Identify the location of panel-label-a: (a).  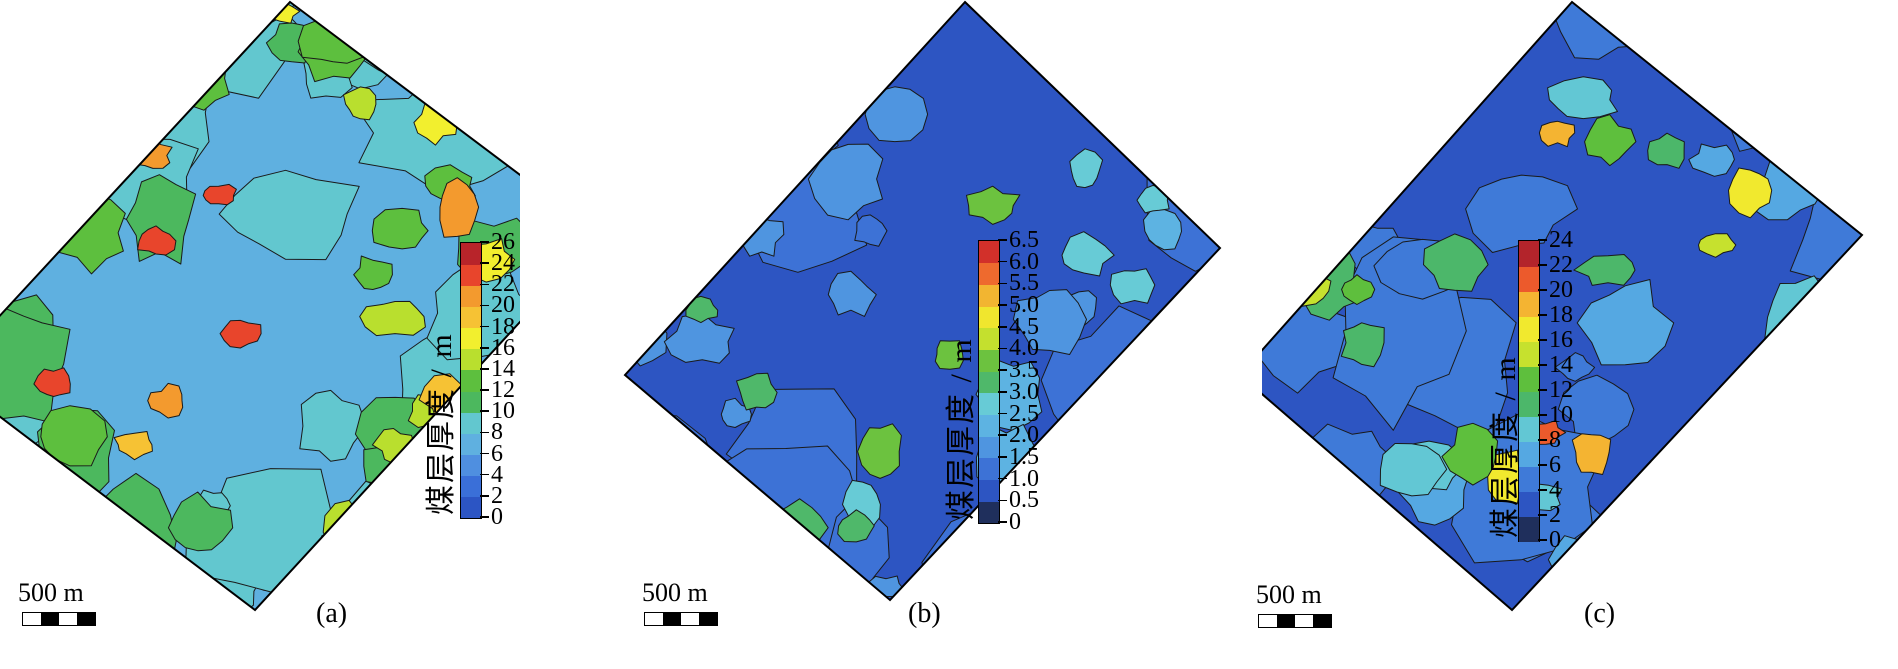
(332, 613).